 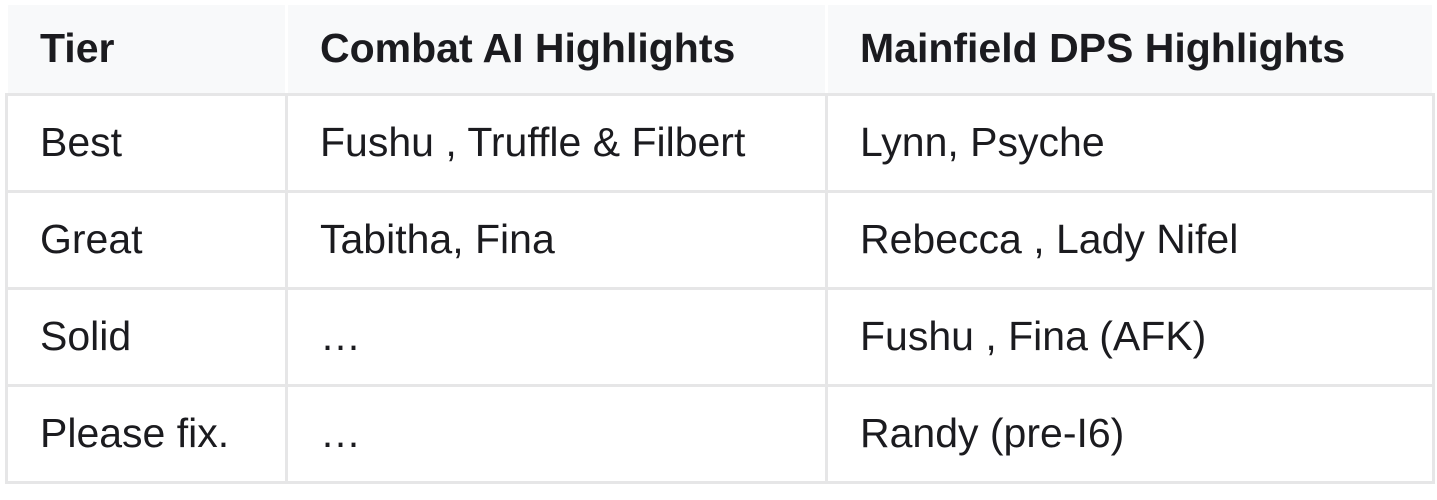 What do you see at coordinates (146, 337) in the screenshot?
I see `cell-tier-solid: Solid` at bounding box center [146, 337].